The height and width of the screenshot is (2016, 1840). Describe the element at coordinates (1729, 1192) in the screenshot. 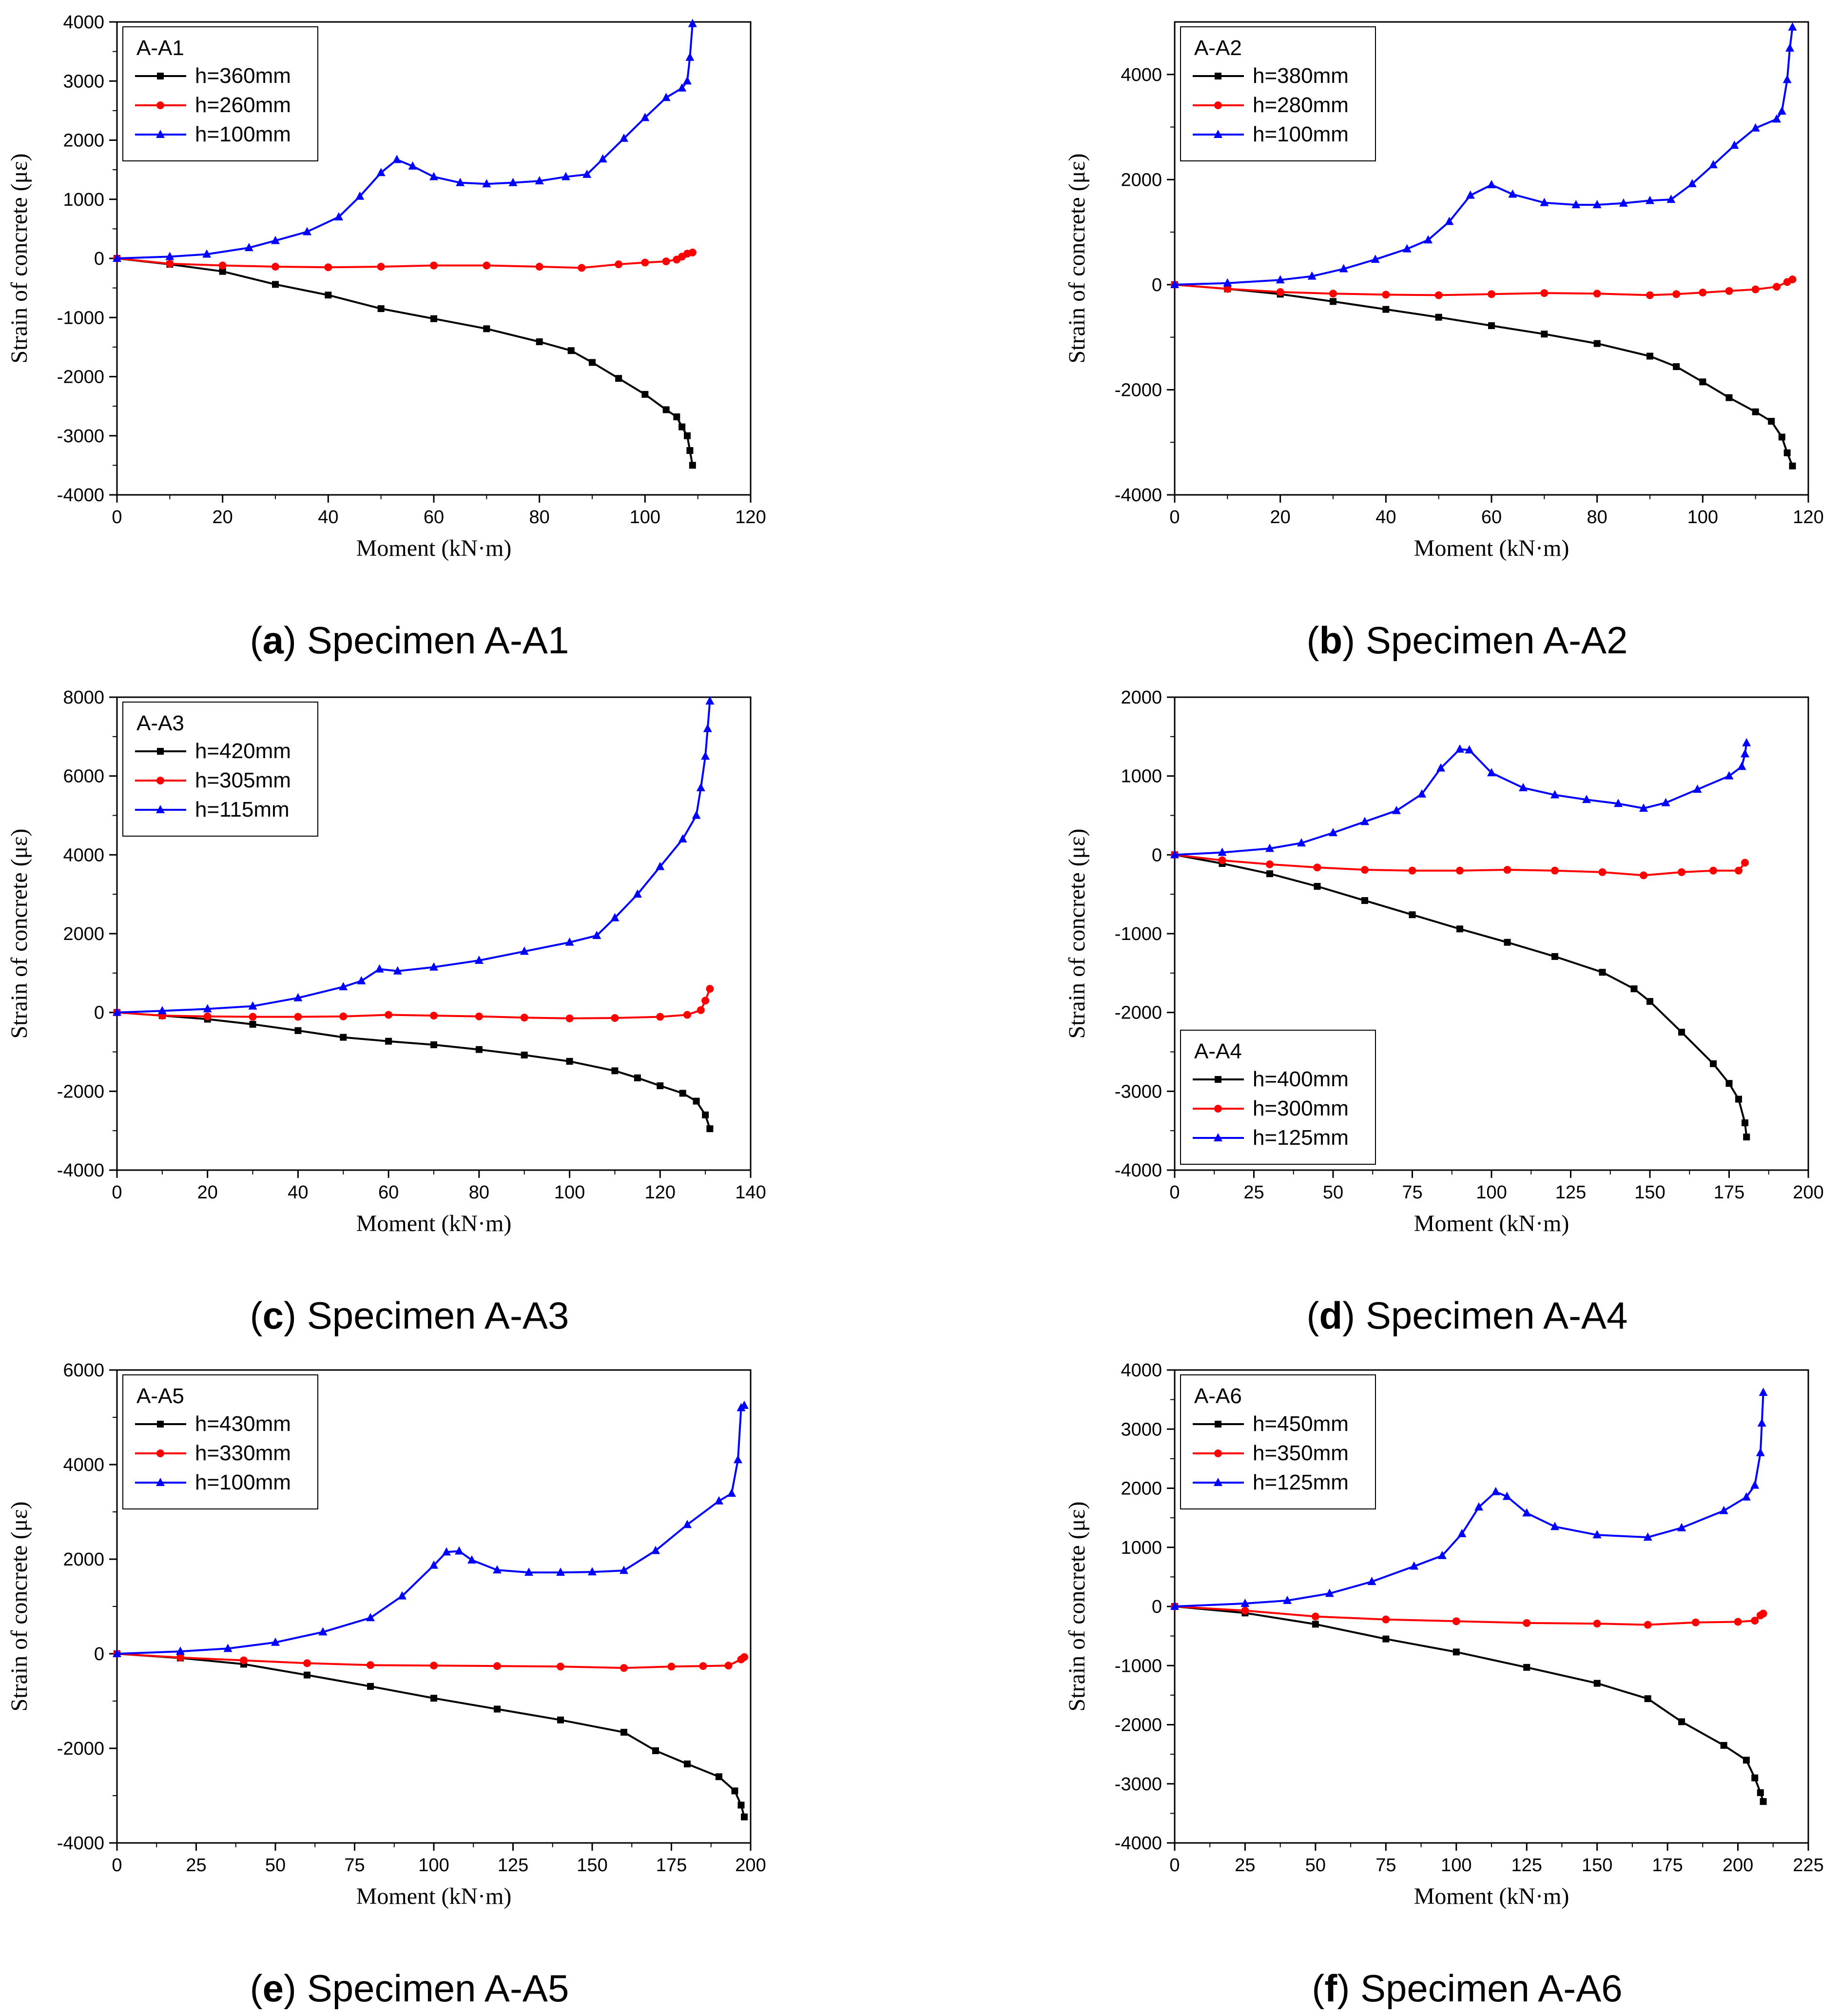

I see `x-tick-label: 175` at that location.